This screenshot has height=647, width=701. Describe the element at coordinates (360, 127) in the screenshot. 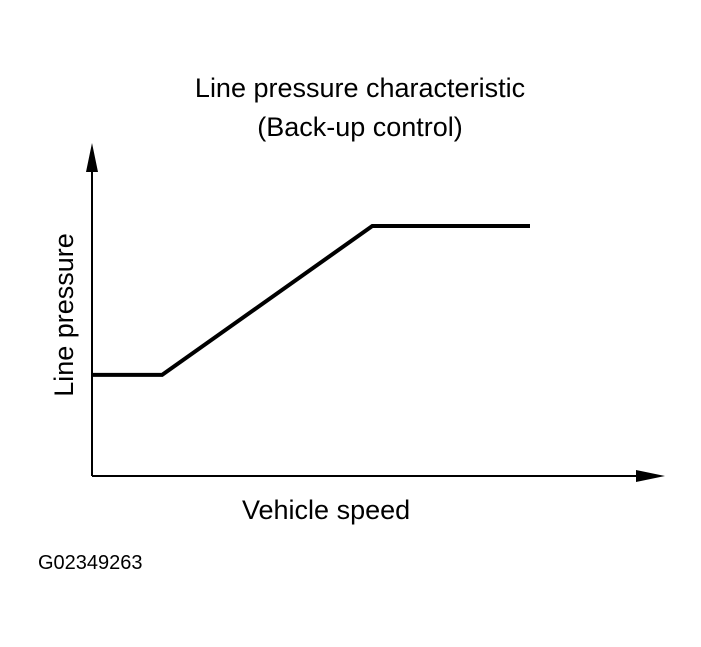

I see `chart-subtitle: (Back-up control)` at that location.